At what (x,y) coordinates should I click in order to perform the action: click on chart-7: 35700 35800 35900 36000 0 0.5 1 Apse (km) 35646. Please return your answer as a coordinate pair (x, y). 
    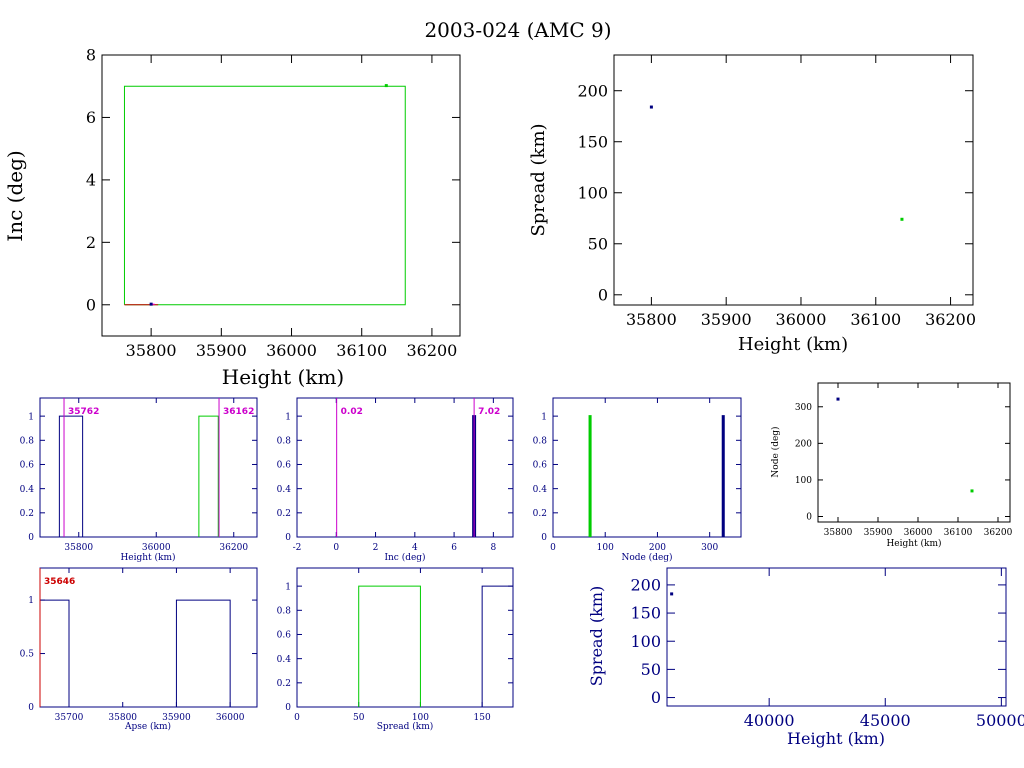
    Looking at the image, I should click on (139, 649).